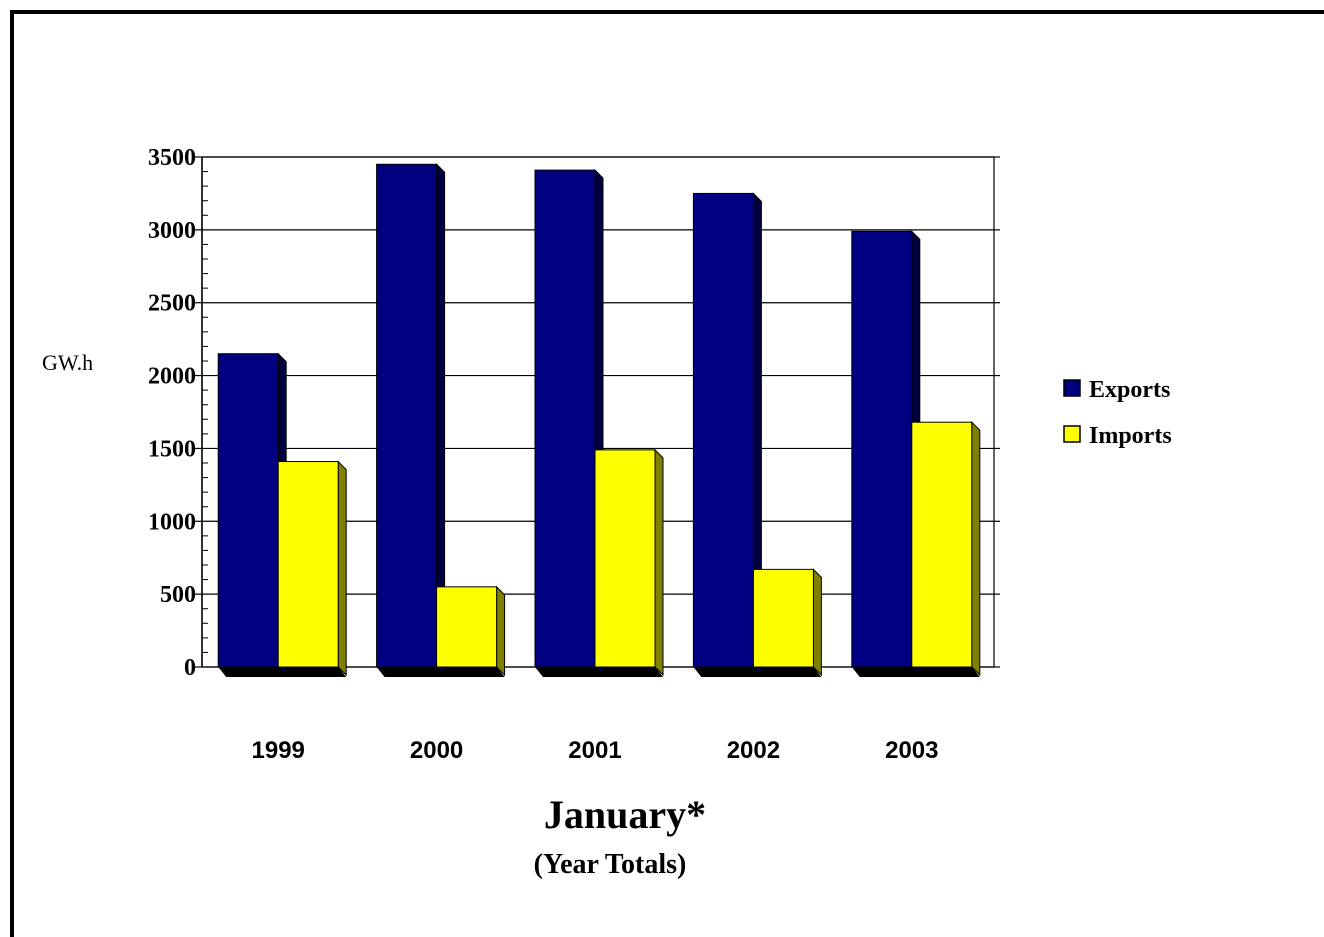  What do you see at coordinates (67, 362) in the screenshot?
I see `y-axis-unit-label: GW.h` at bounding box center [67, 362].